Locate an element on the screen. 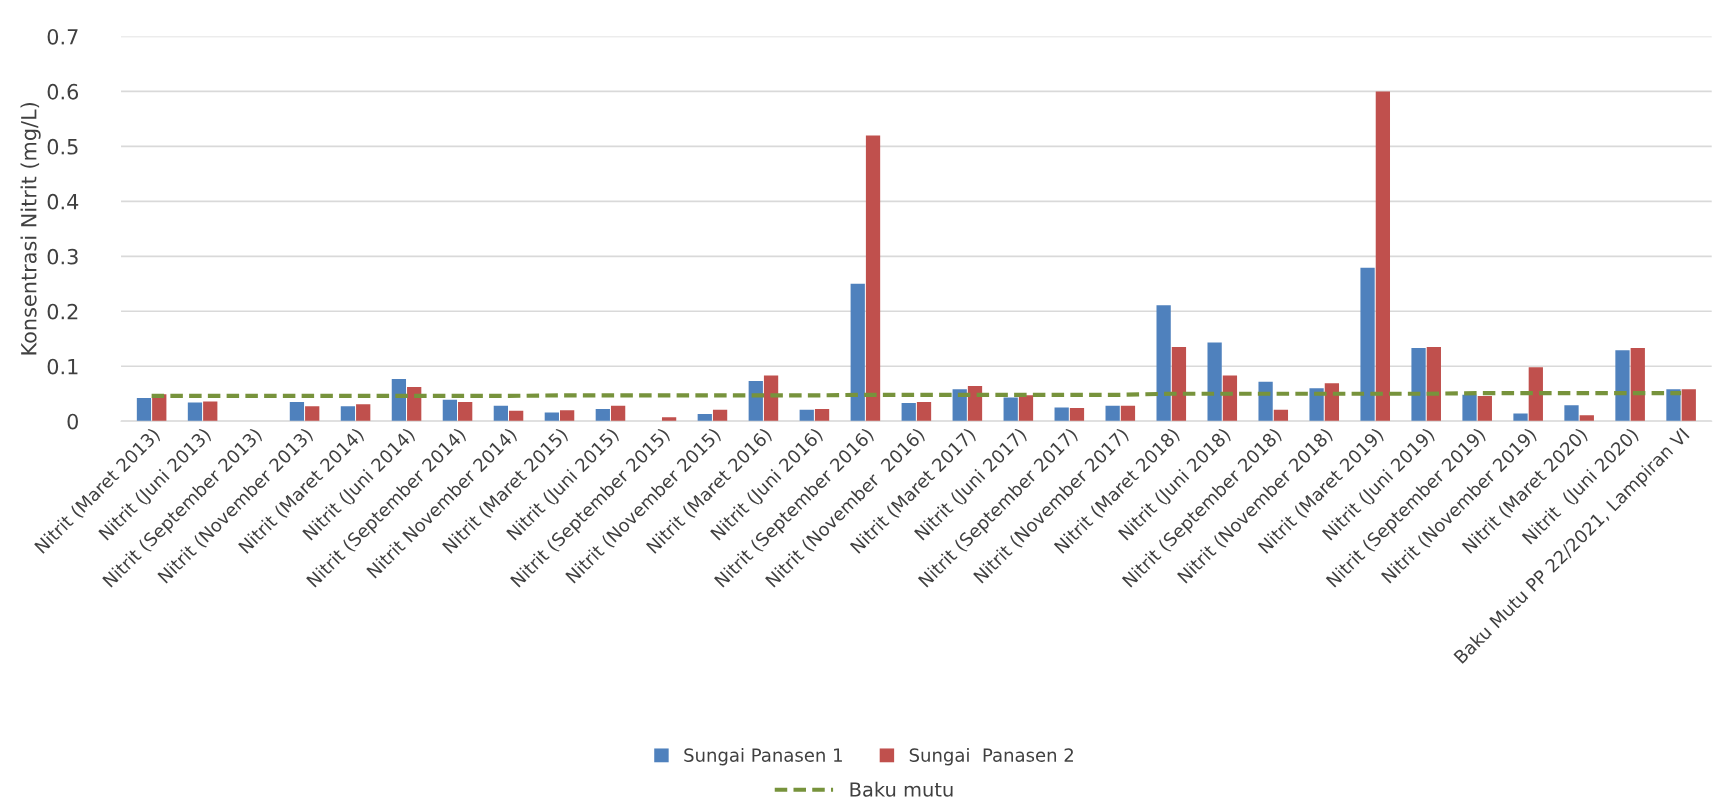 This screenshot has height=810, width=1729. y-tick-label: 0.1 is located at coordinates (62, 366).